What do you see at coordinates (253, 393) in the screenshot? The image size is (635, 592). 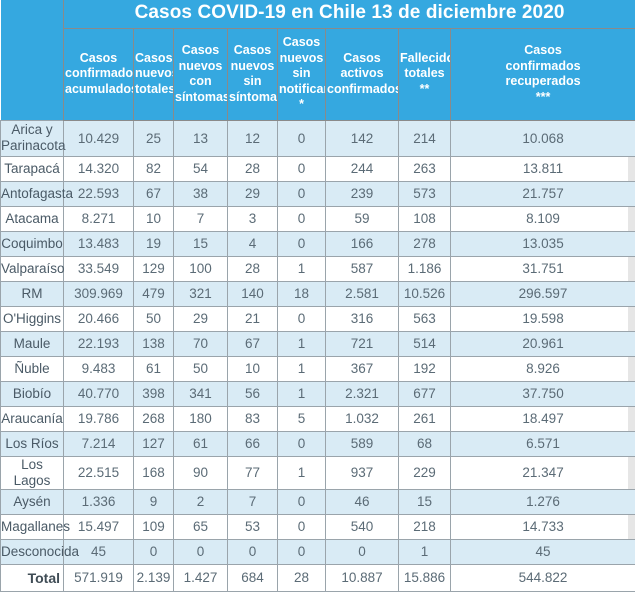 I see `cell-casos-nuevos-sin-sintomas: 56` at bounding box center [253, 393].